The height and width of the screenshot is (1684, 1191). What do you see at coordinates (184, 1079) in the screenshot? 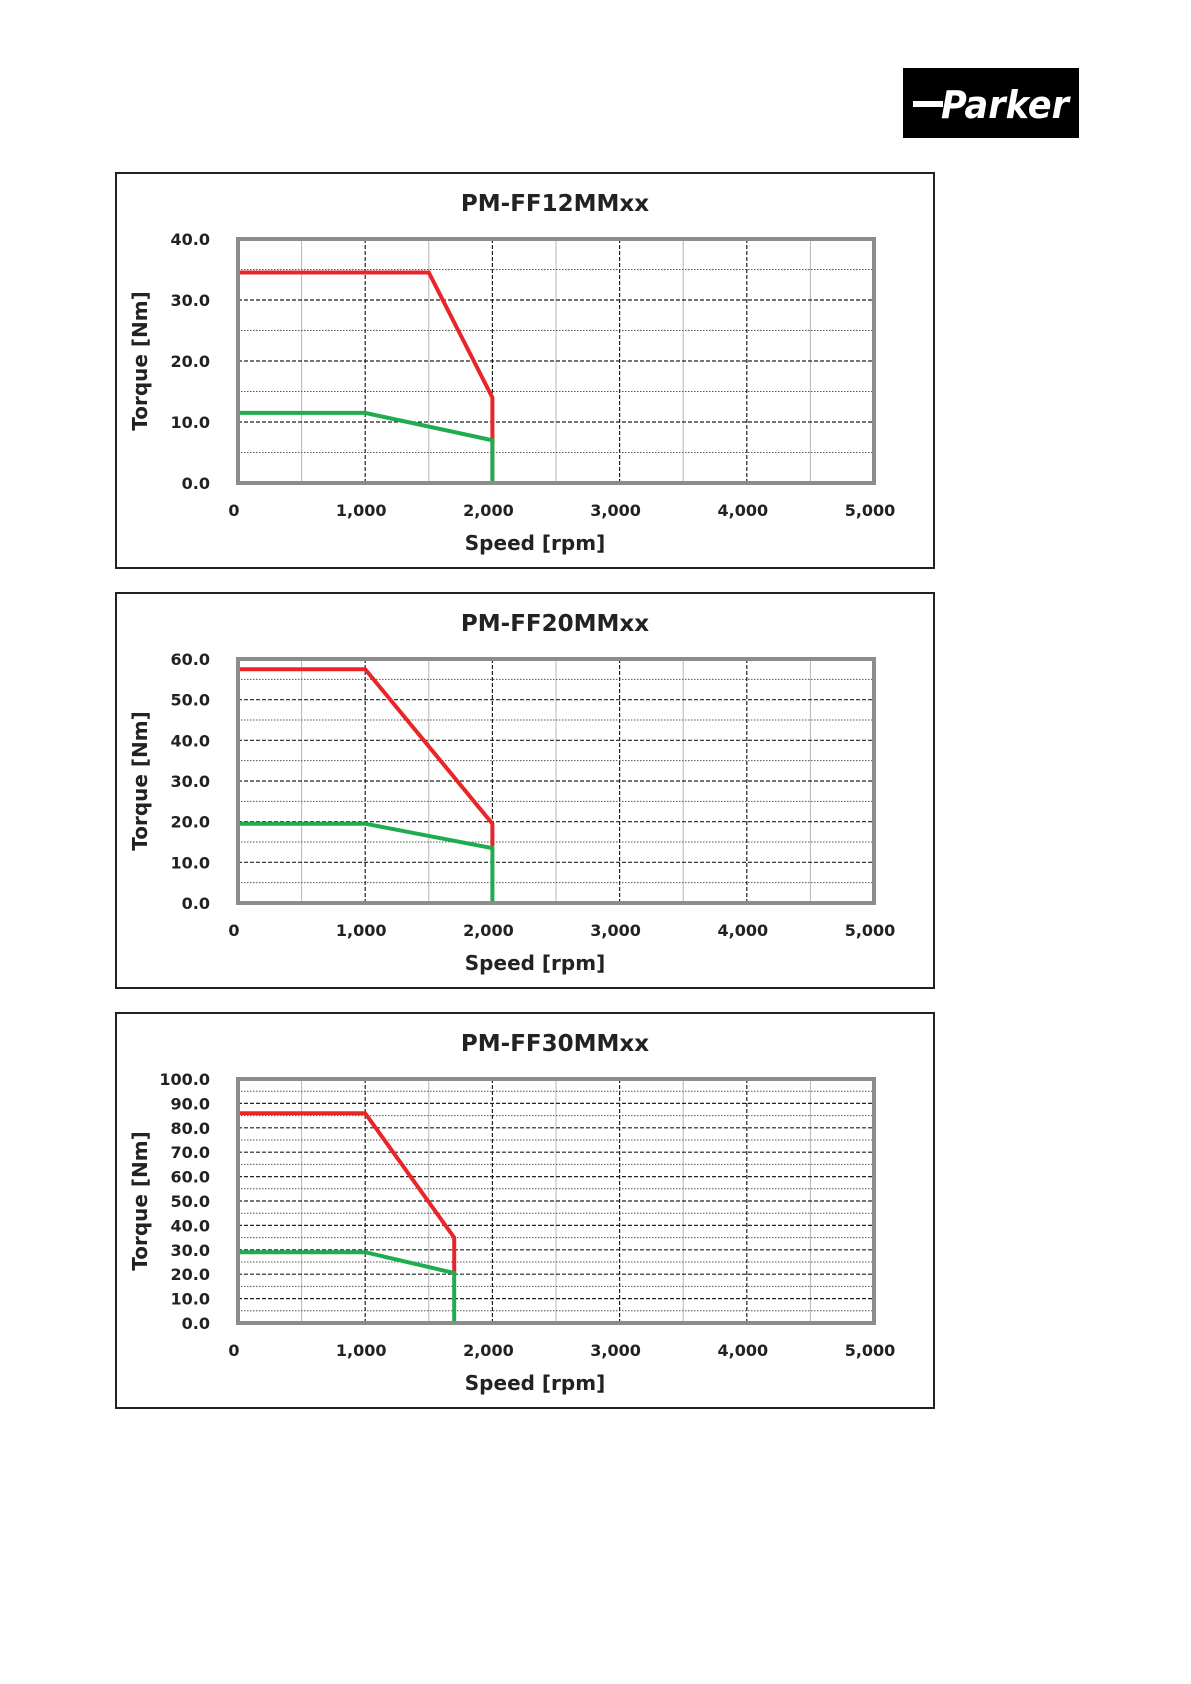
I see `y-tick-label: 100.0` at bounding box center [184, 1079].